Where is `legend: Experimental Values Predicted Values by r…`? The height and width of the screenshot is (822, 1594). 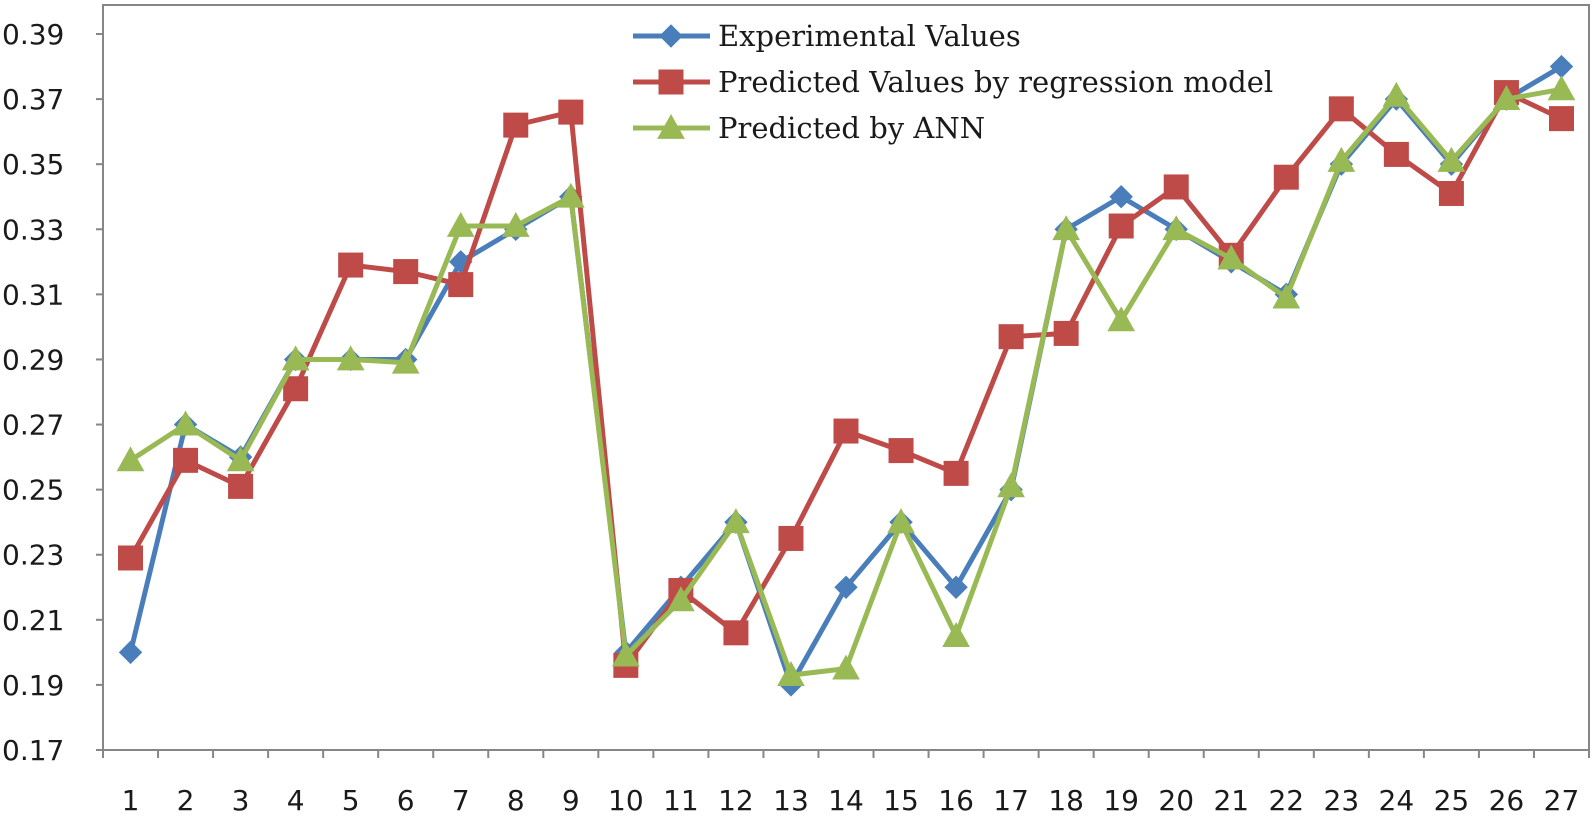 legend: Experimental Values Predicted Values by r… is located at coordinates (953, 82).